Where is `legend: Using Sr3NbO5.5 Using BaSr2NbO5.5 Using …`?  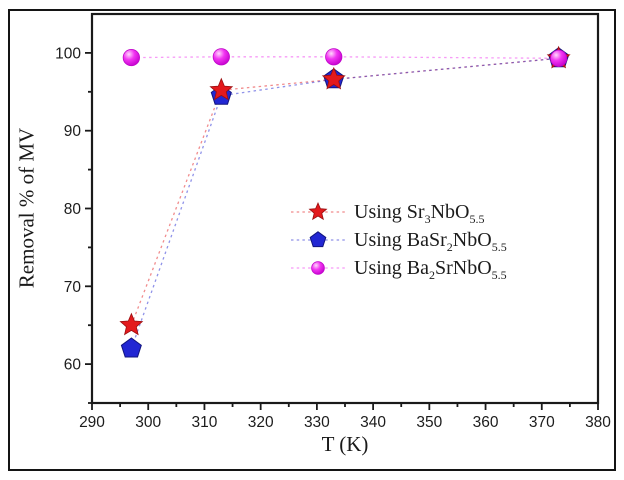 legend: Using Sr3NbO5.5 Using BaSr2NbO5.5 Using … is located at coordinates (398, 240).